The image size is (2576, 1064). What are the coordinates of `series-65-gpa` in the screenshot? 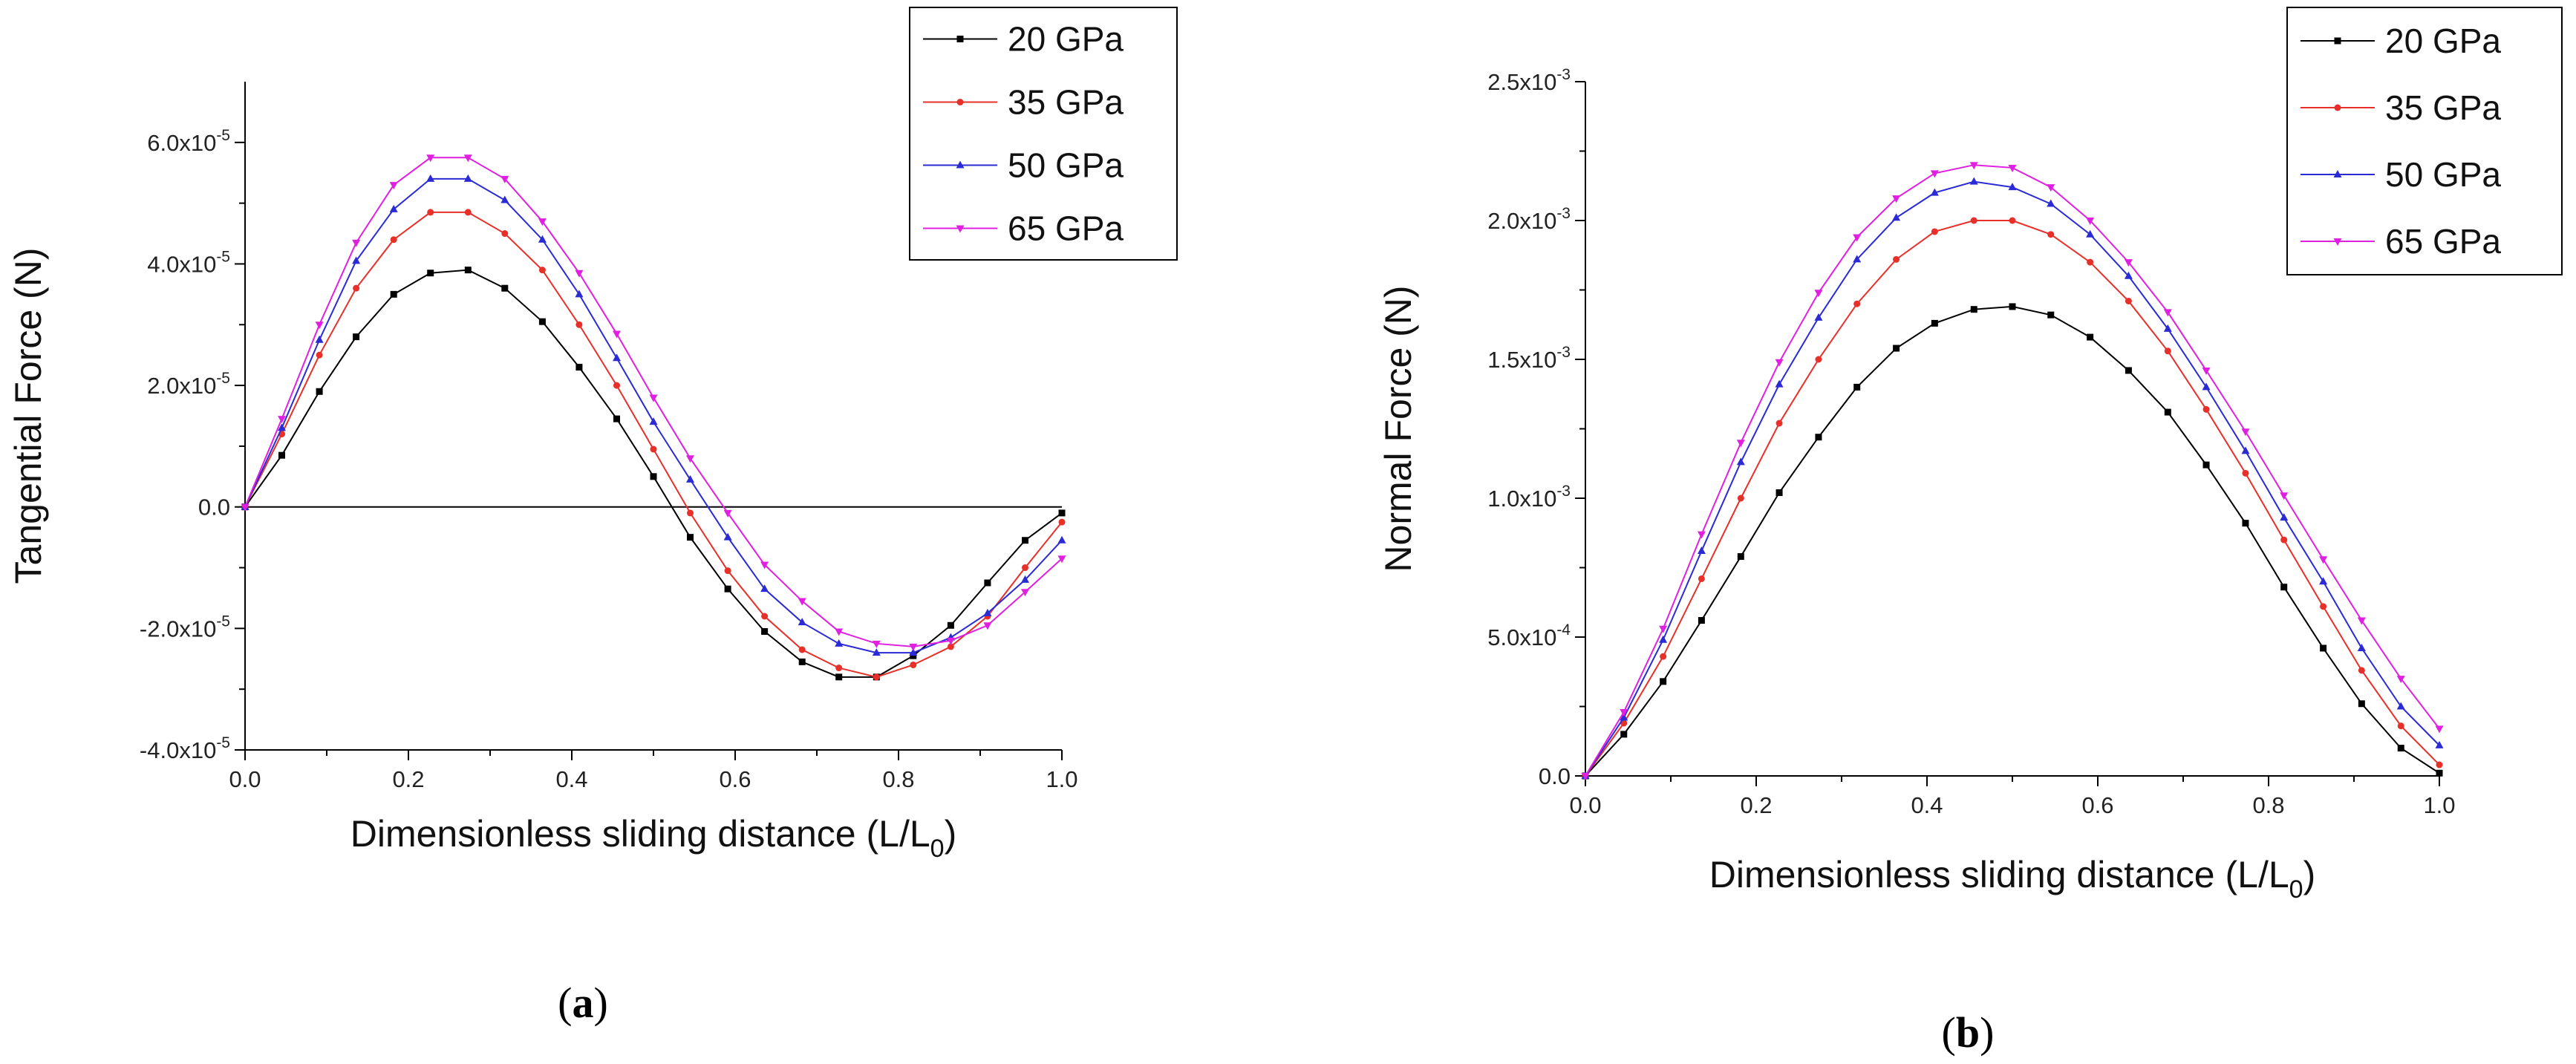 It's located at (653, 402).